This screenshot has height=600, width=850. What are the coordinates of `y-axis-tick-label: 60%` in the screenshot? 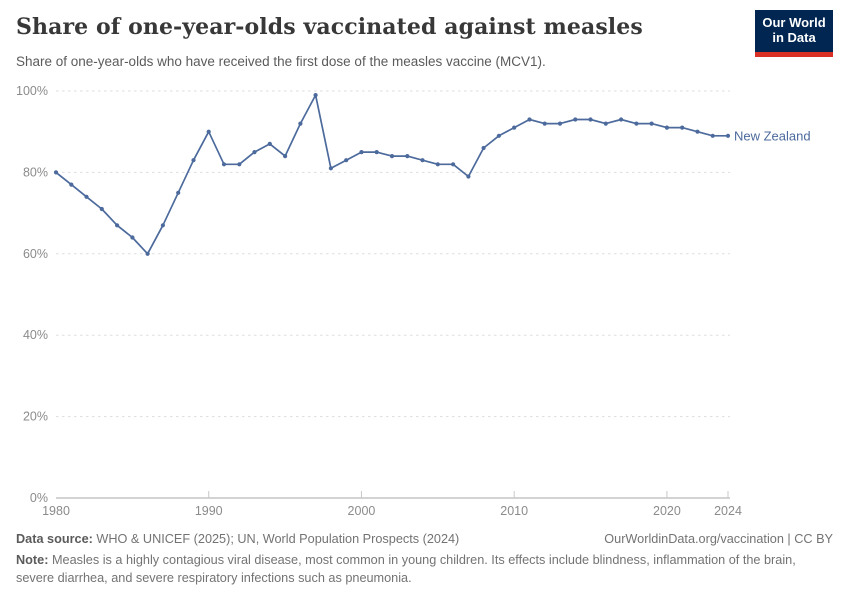 It's located at (35, 254).